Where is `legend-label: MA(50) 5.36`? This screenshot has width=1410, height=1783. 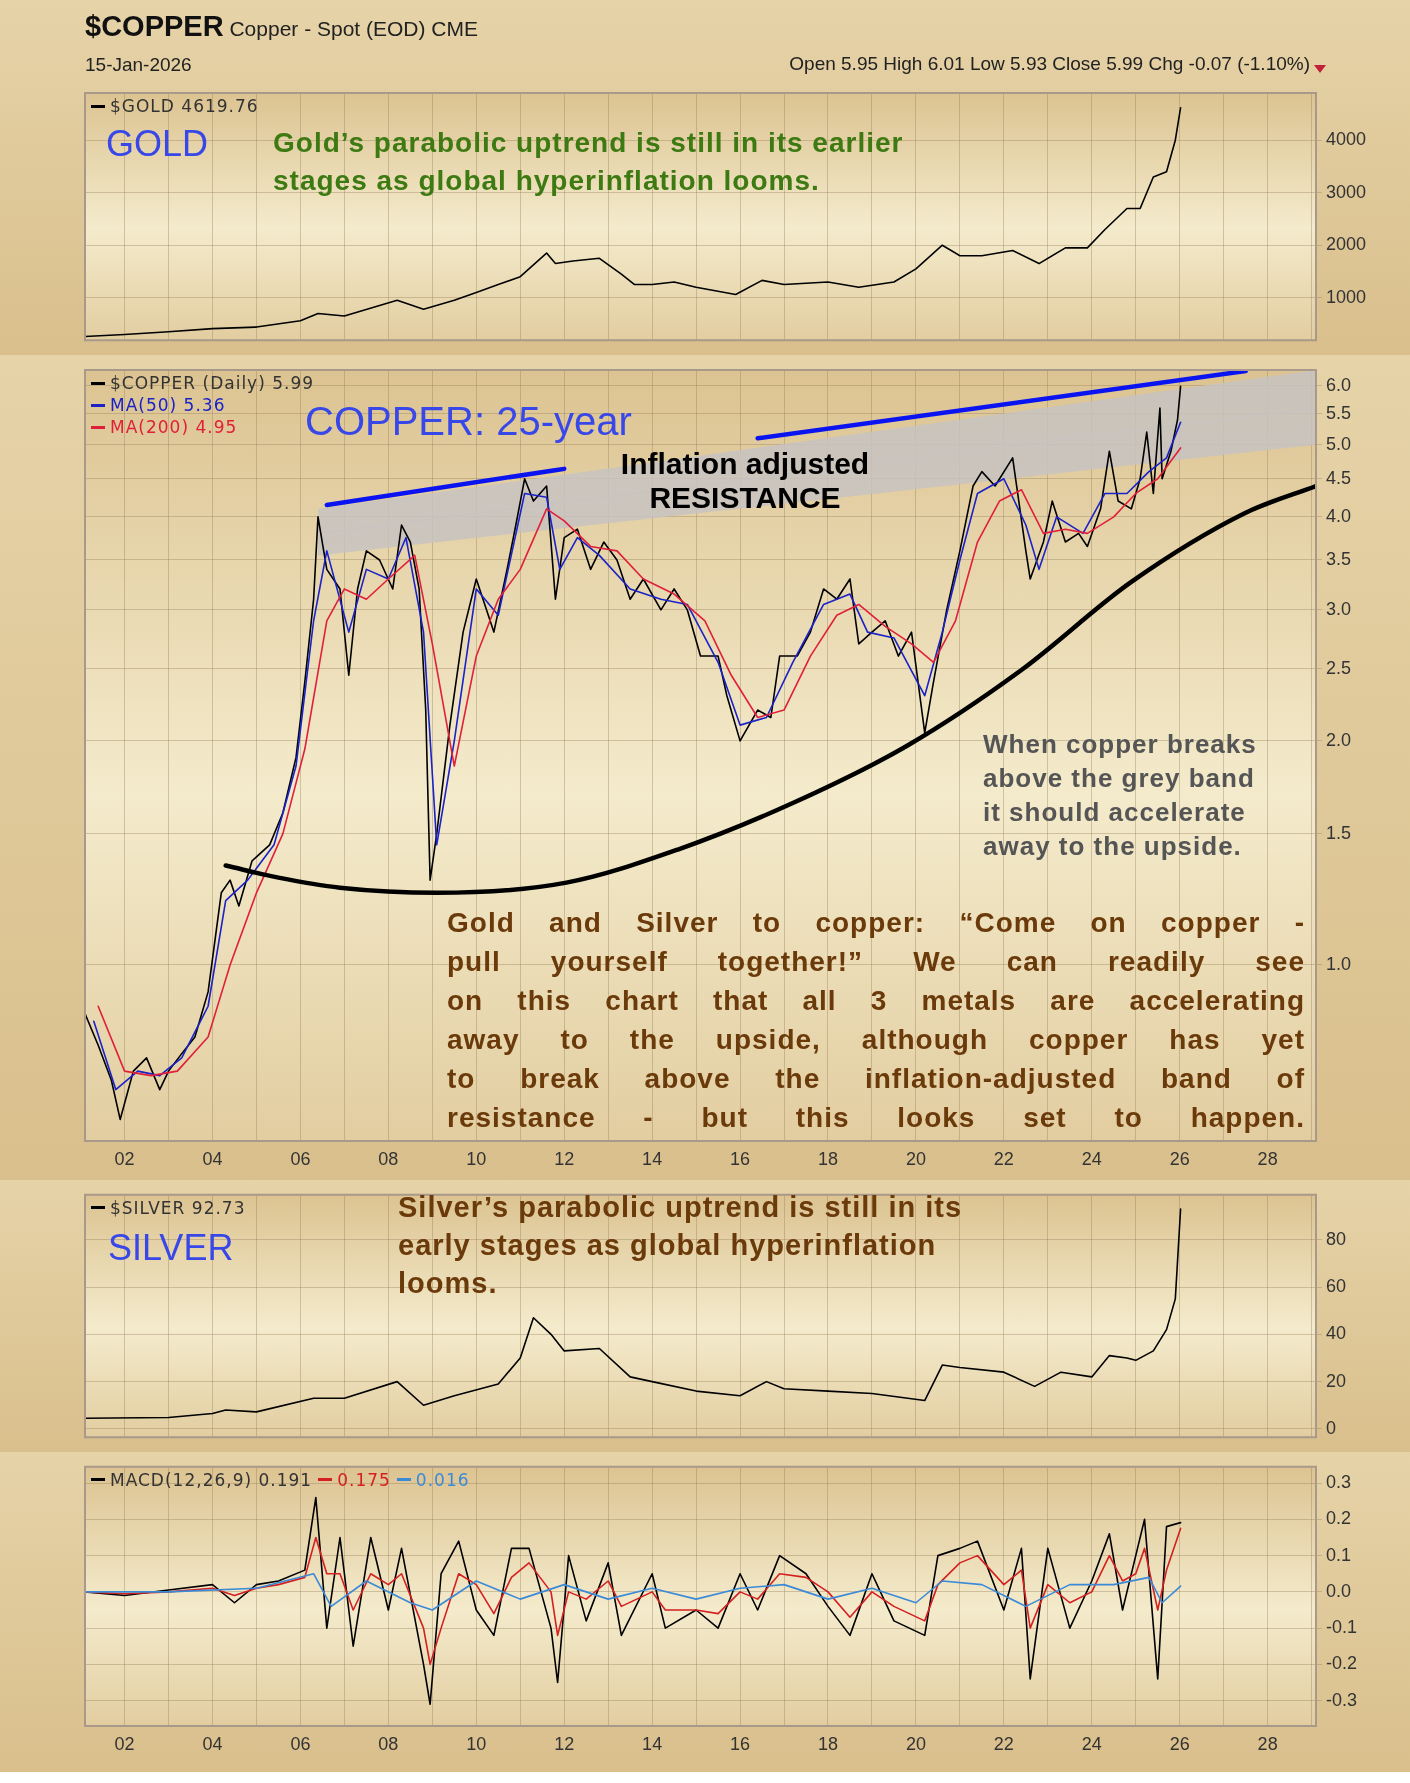
legend-label: MA(50) 5.36 is located at coordinates (168, 405).